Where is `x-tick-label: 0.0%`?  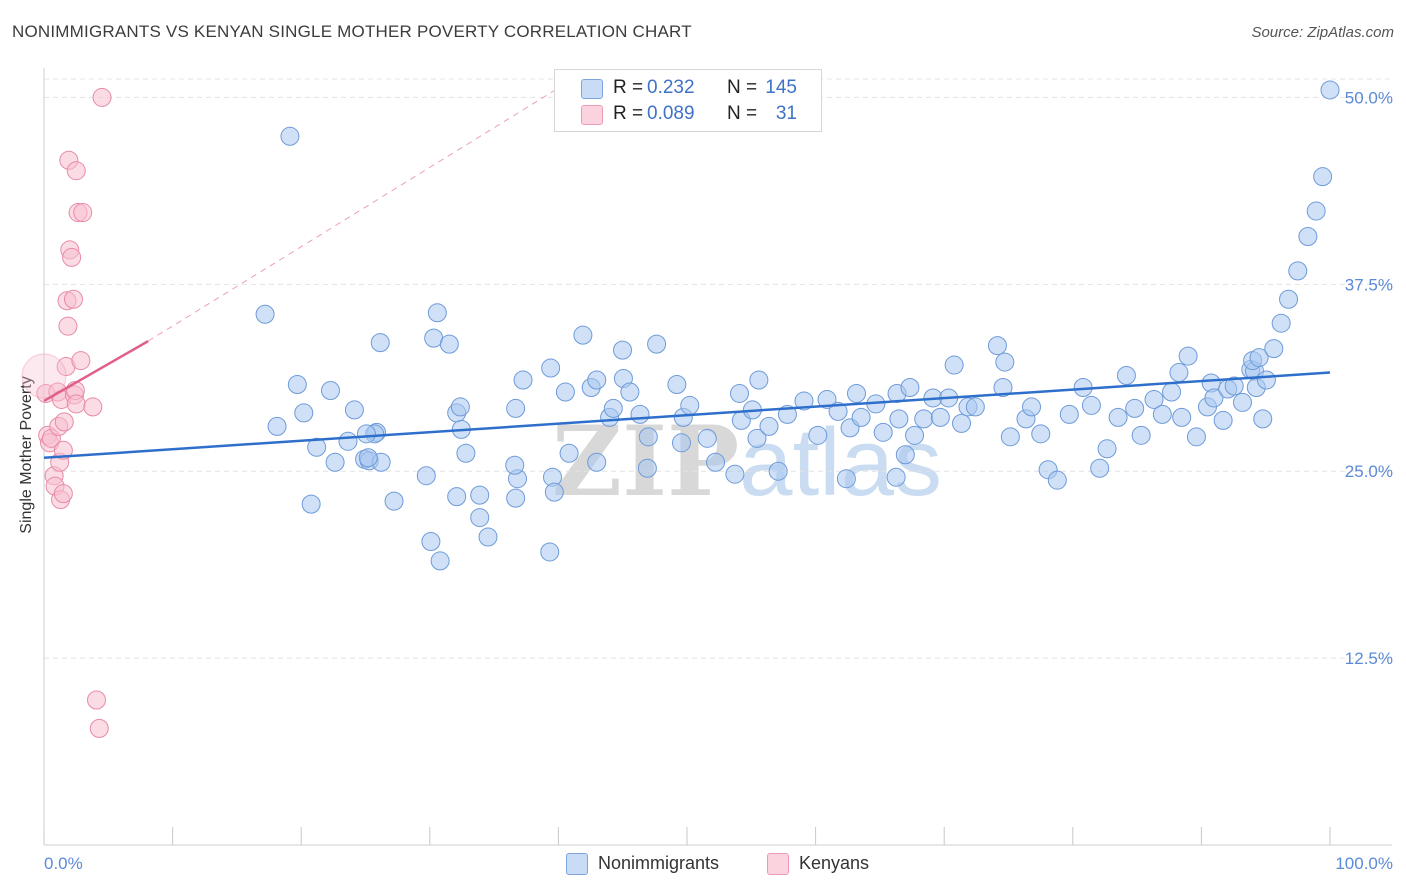
x-tick-label: 0.0% is located at coordinates (63, 863).